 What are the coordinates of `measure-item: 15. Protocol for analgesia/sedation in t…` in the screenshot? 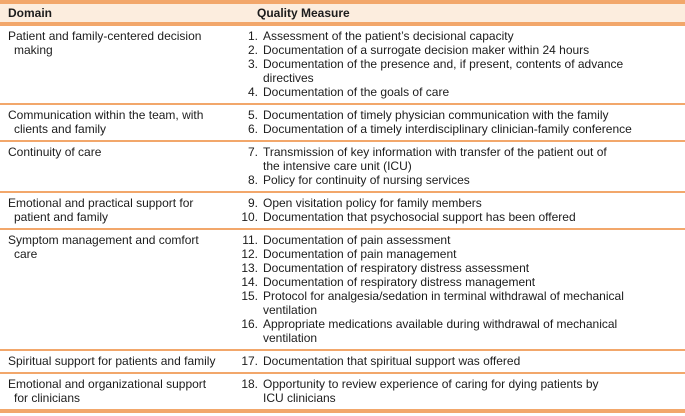 It's located at (460, 303).